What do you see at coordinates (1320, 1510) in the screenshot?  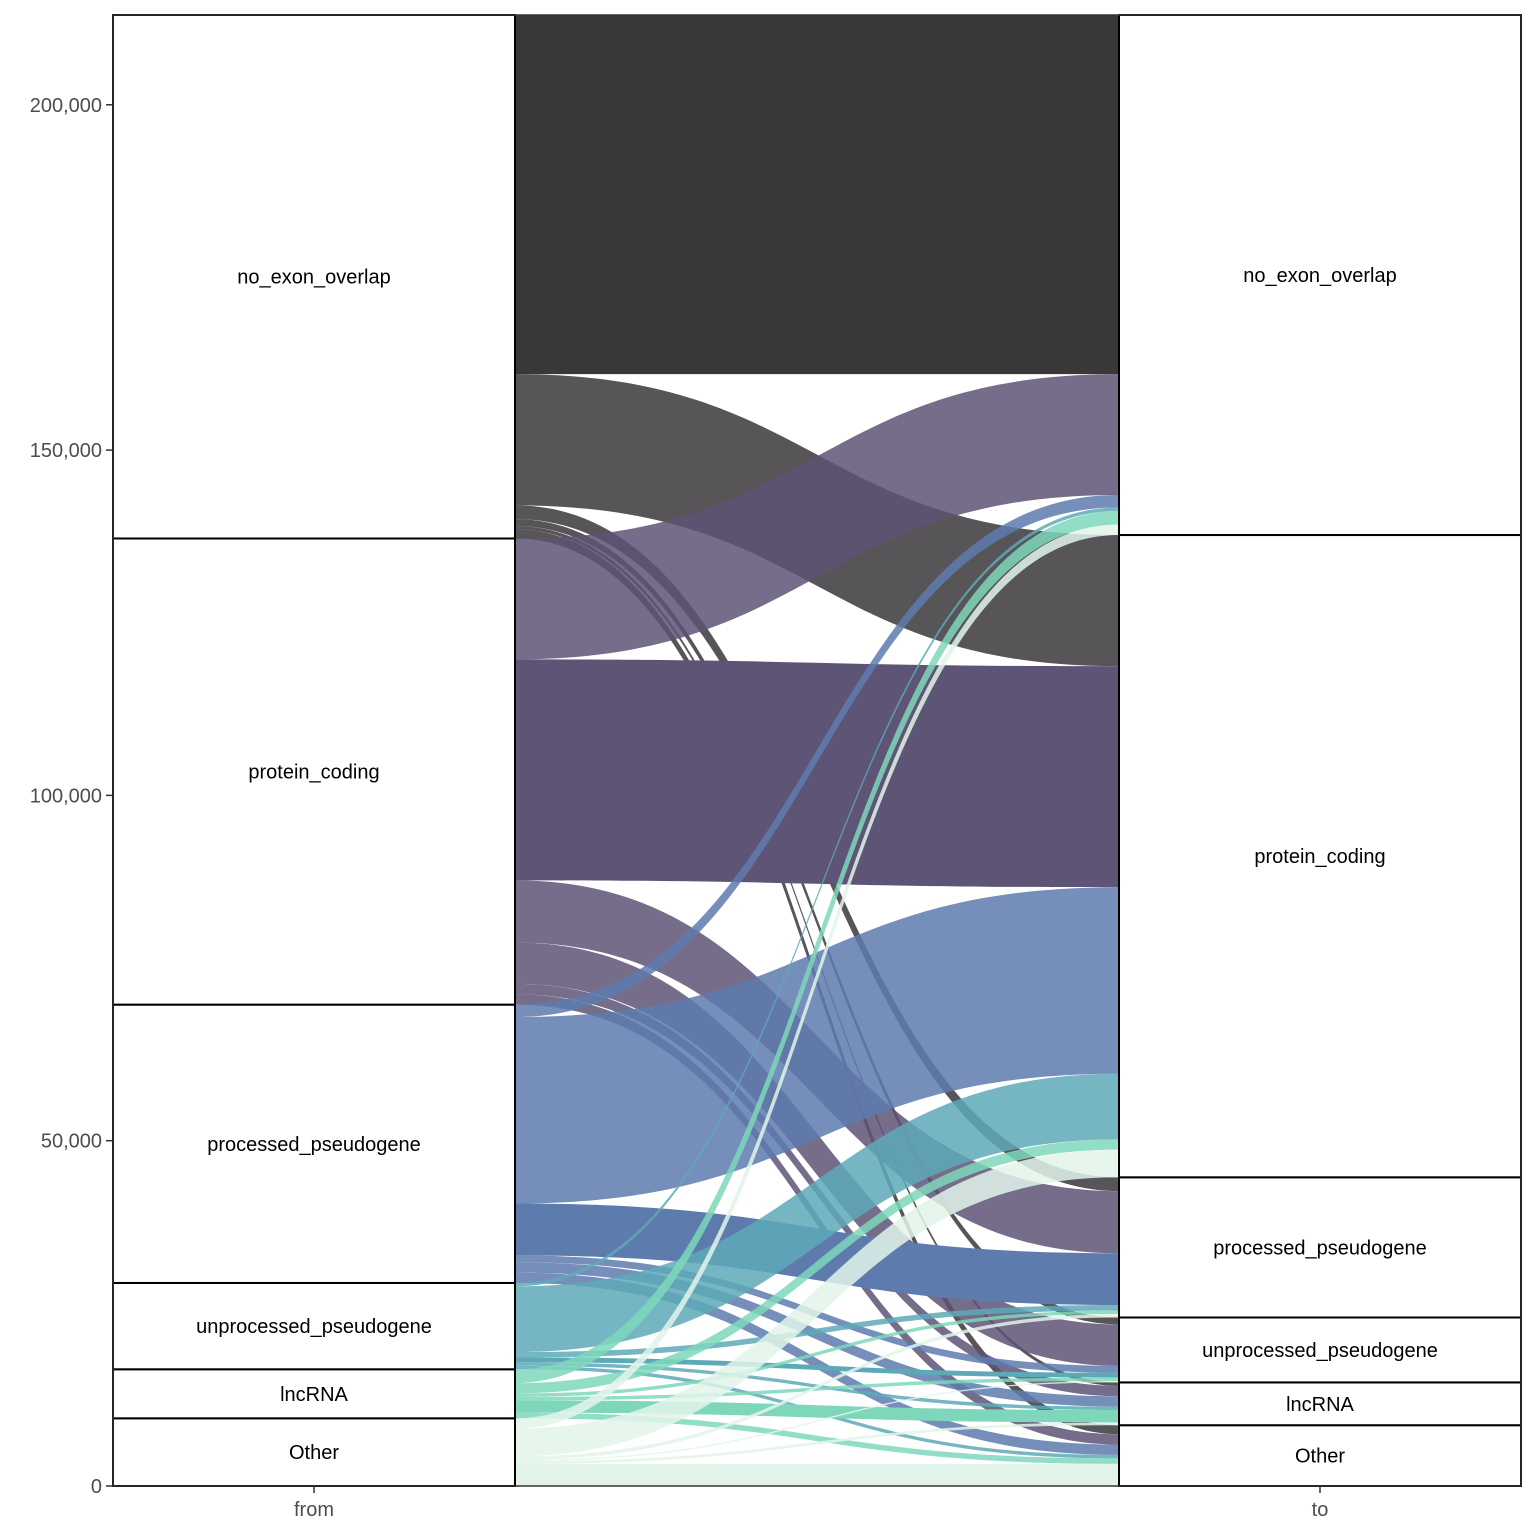 I see `x-tick-label-to: to` at bounding box center [1320, 1510].